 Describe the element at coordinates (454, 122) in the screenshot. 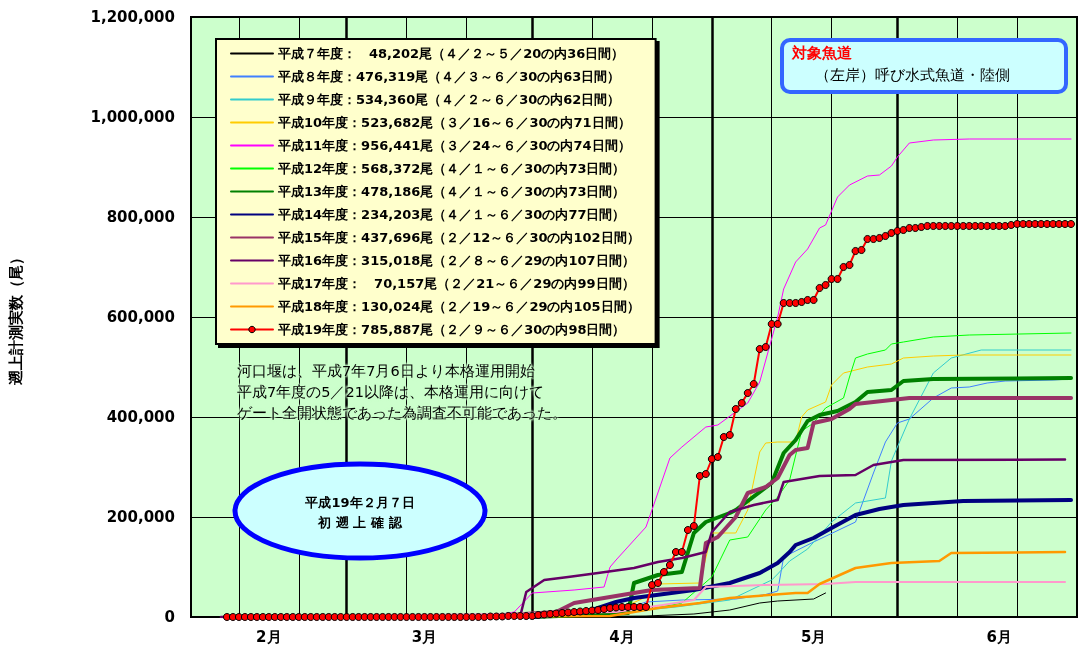

I see `legend-label: 平成10年度：523,682尾（３／16～６／30の内71日間）` at that location.